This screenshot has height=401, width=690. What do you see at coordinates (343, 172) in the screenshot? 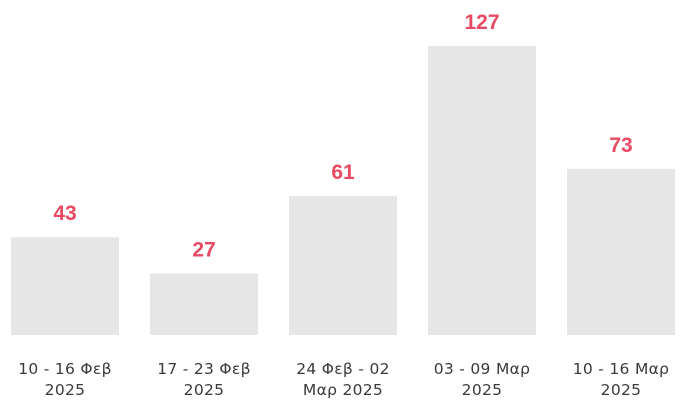
I see `value-label-2: 61` at bounding box center [343, 172].